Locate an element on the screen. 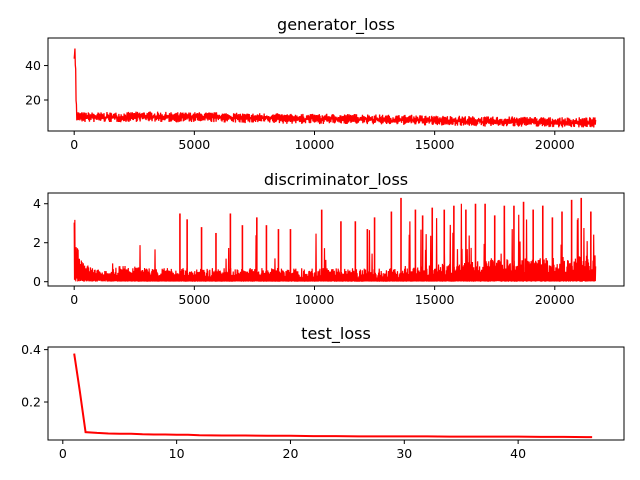  y-tick-label: 40 is located at coordinates (33, 65).